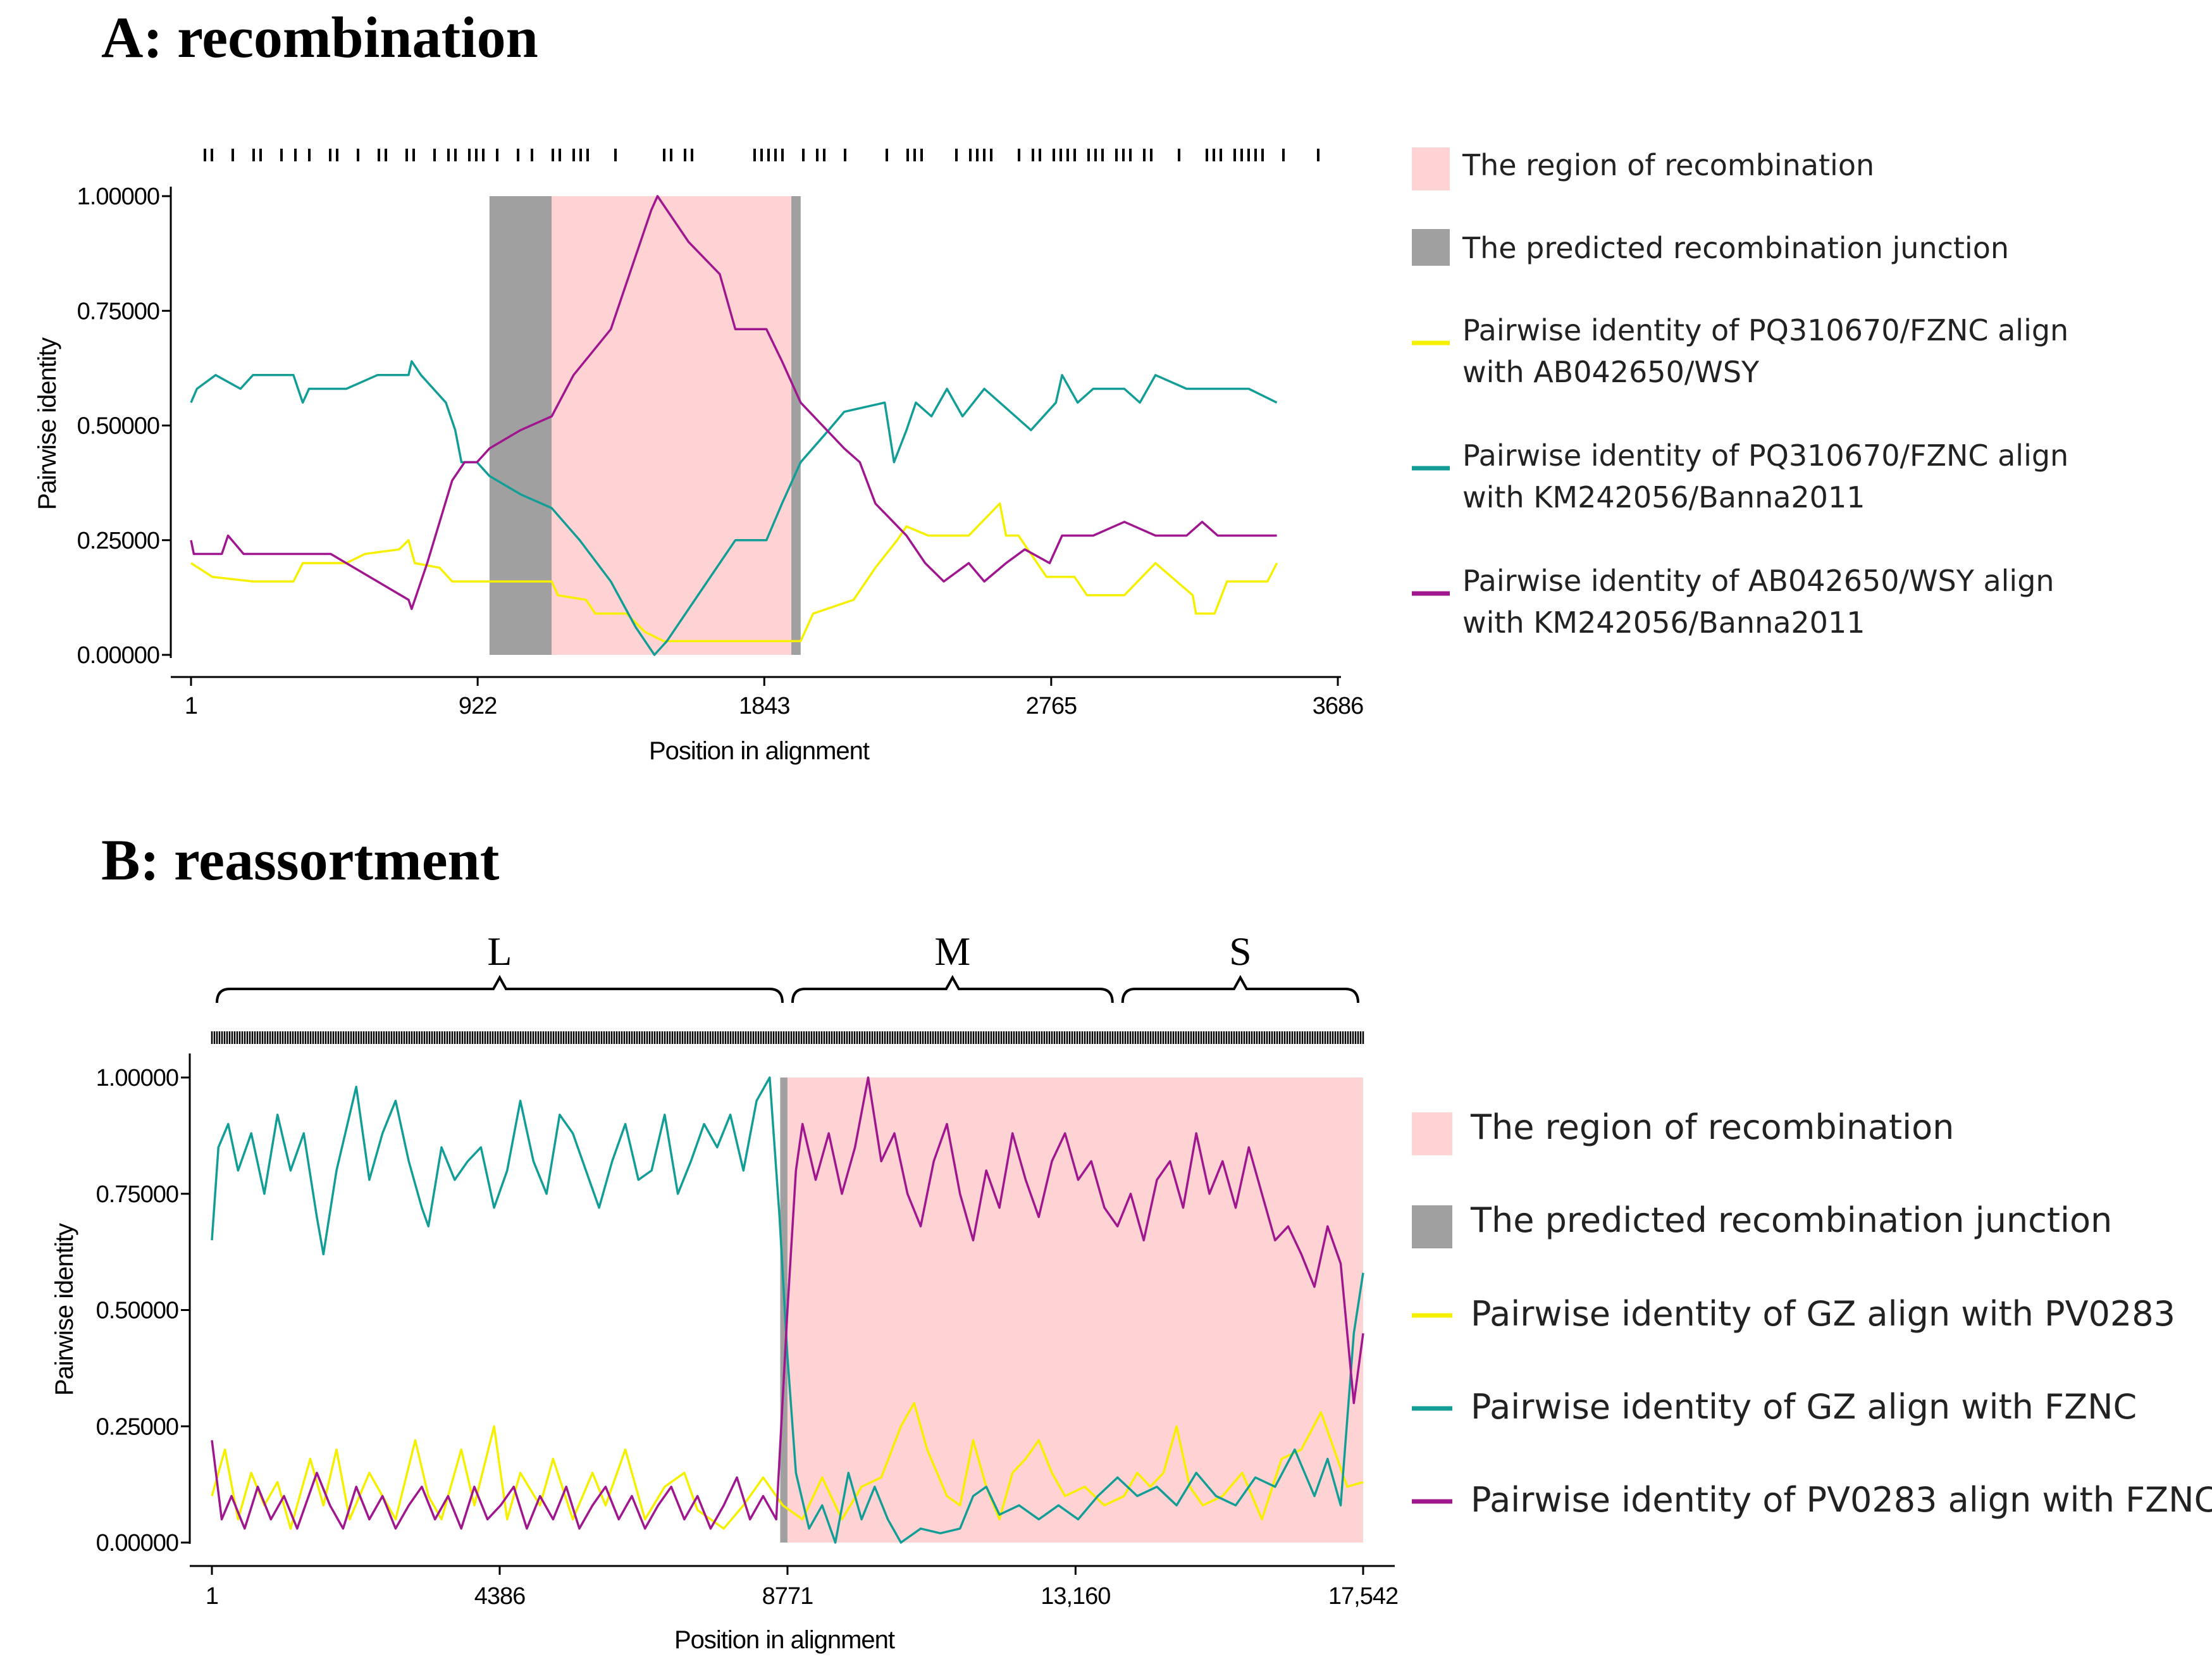 The image size is (2212, 1671). I want to click on x-tick-label: 8771, so click(787, 1596).